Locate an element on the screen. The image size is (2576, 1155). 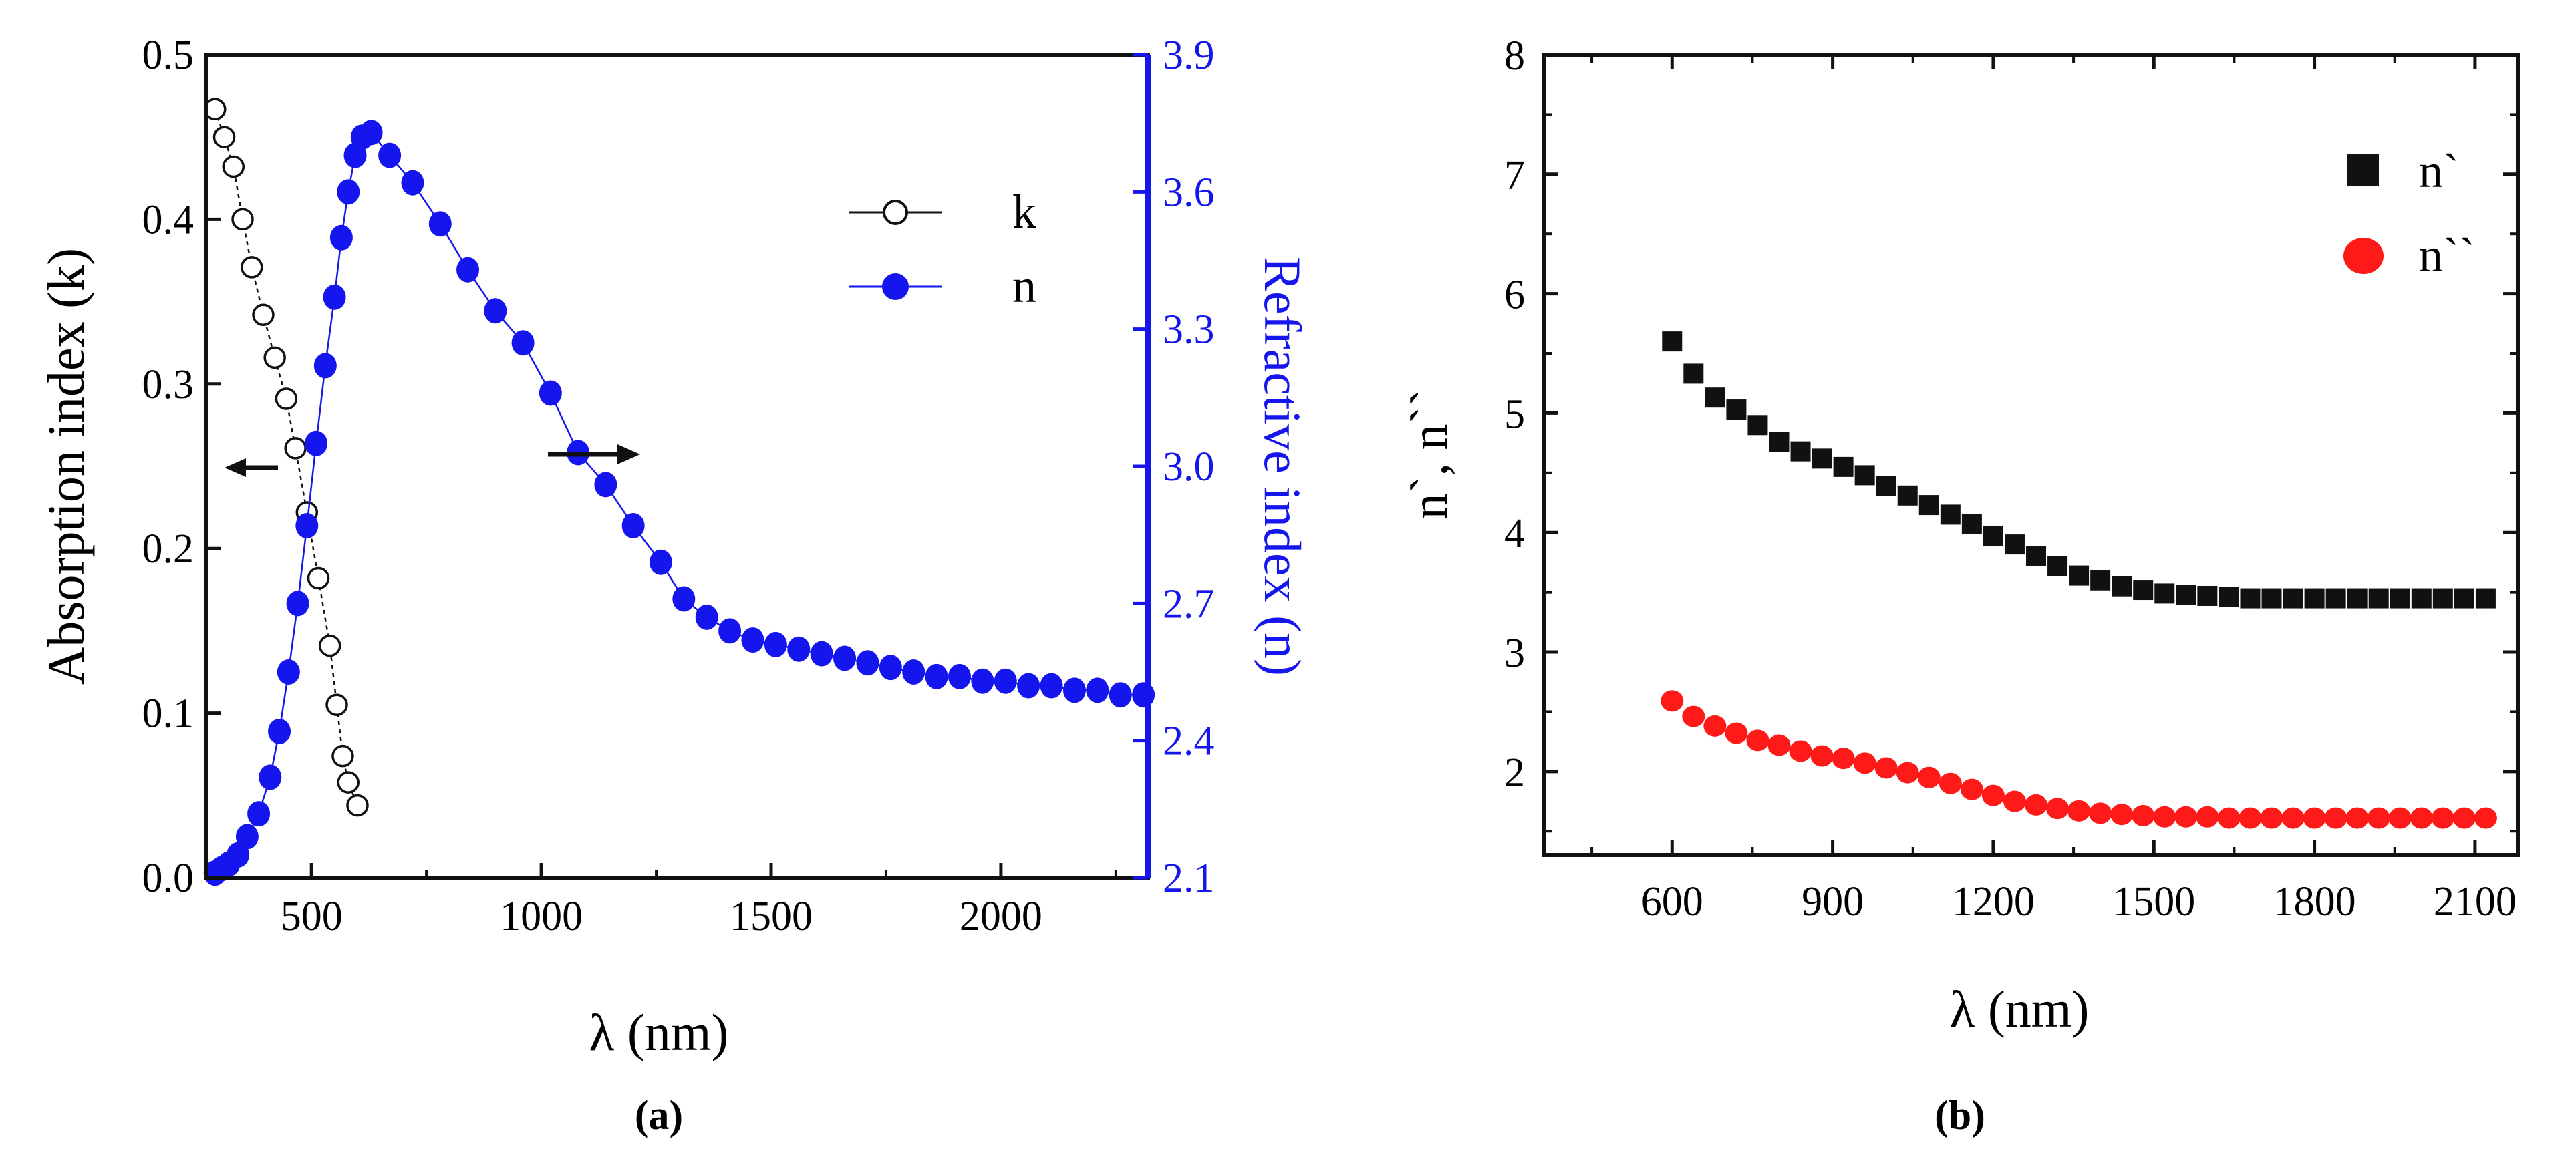
arrow-left-annotation is located at coordinates (251, 467).